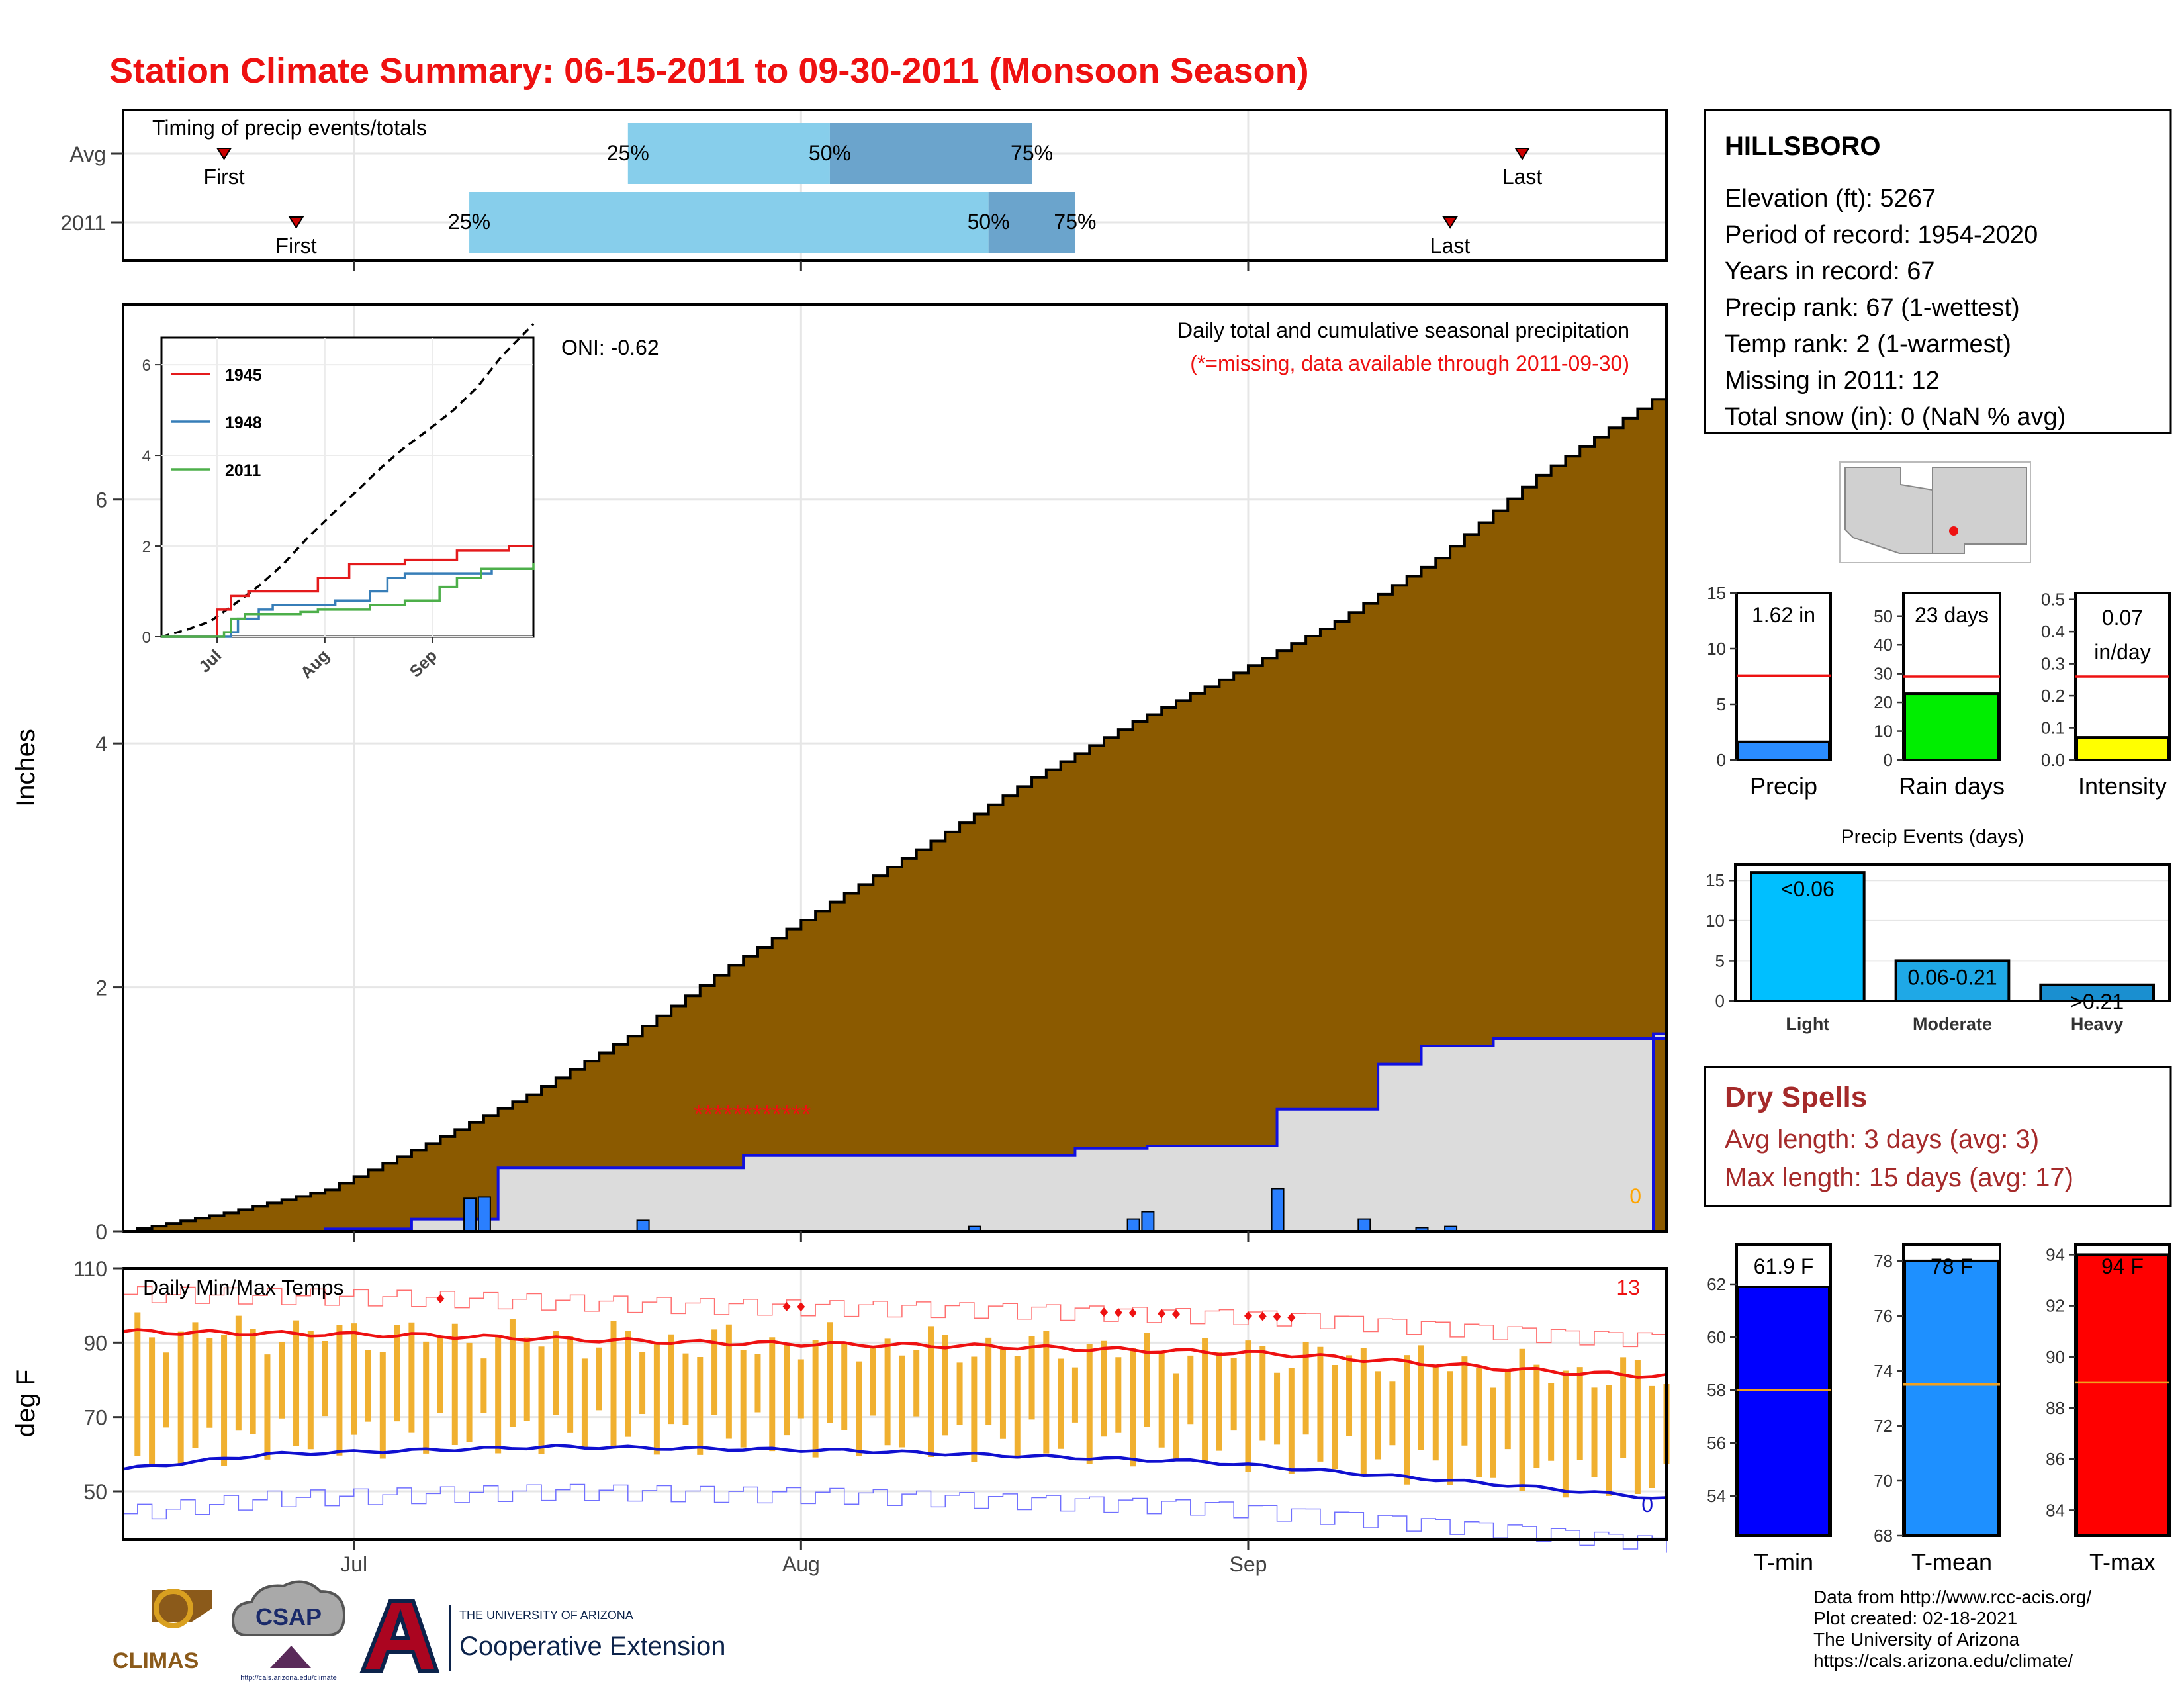 The width and height of the screenshot is (2184, 1688). What do you see at coordinates (1716, 1284) in the screenshot?
I see `summary-t-min-y-tick-label-4: 62` at bounding box center [1716, 1284].